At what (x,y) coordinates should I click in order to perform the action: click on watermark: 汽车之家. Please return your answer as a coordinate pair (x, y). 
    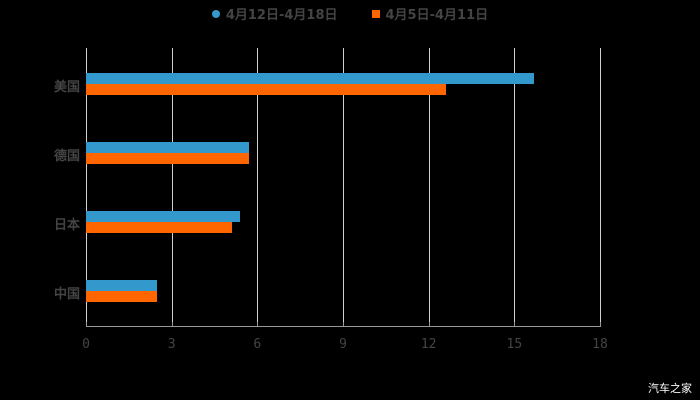
    Looking at the image, I should click on (670, 388).